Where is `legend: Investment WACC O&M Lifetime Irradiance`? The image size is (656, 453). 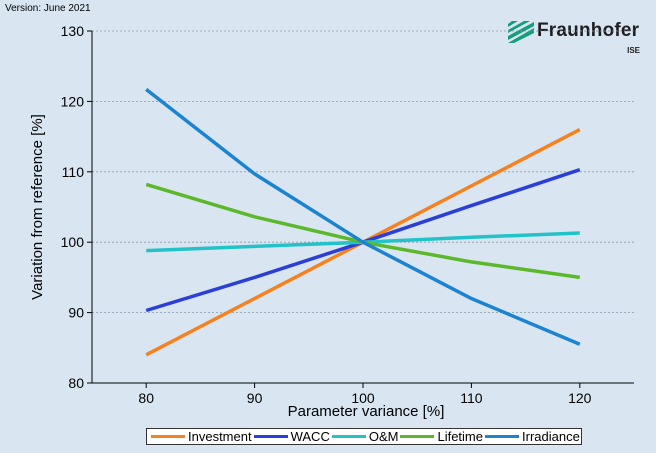 legend: Investment WACC O&M Lifetime Irradiance is located at coordinates (364, 436).